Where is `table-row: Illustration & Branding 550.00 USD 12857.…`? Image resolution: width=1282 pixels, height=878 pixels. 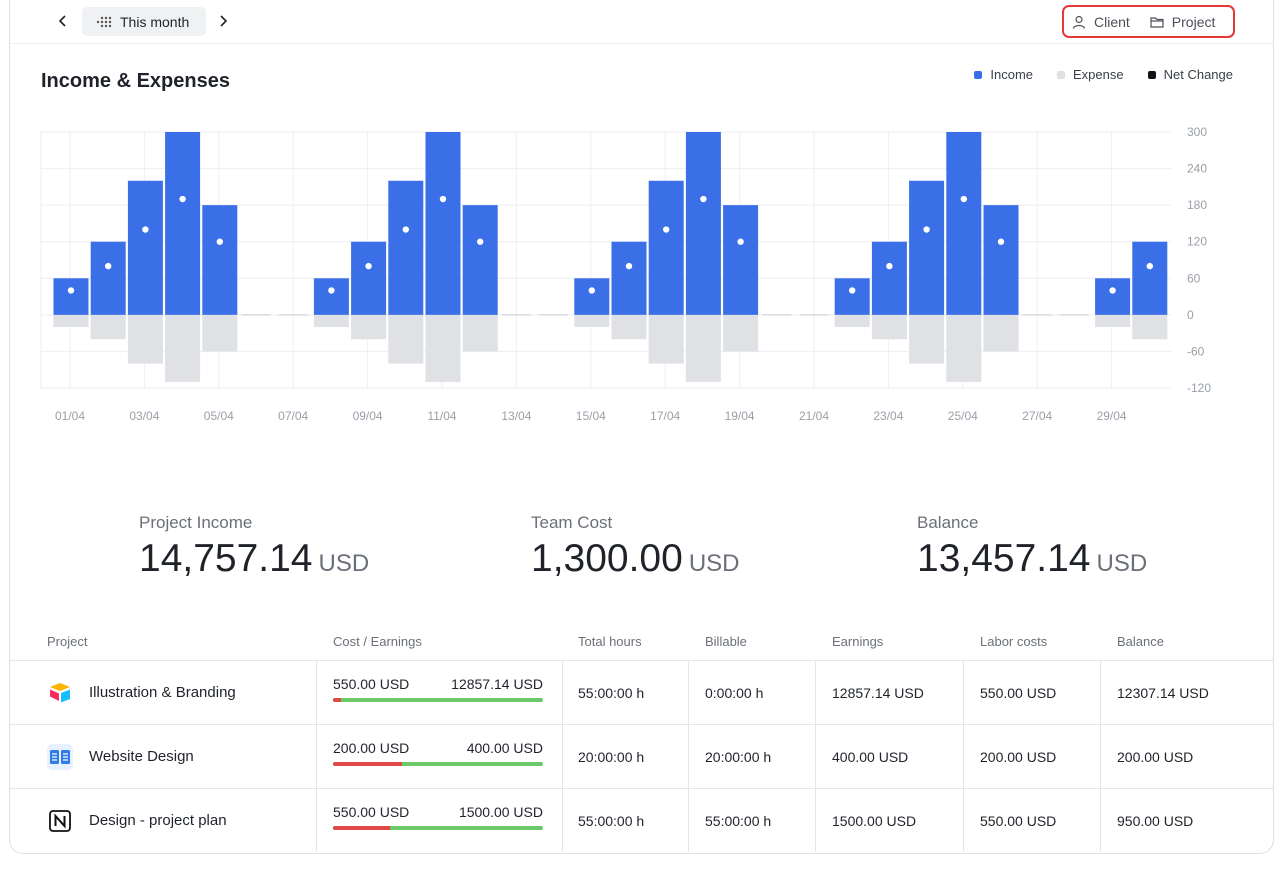 table-row: Illustration & Branding 550.00 USD 12857.… is located at coordinates (641, 692).